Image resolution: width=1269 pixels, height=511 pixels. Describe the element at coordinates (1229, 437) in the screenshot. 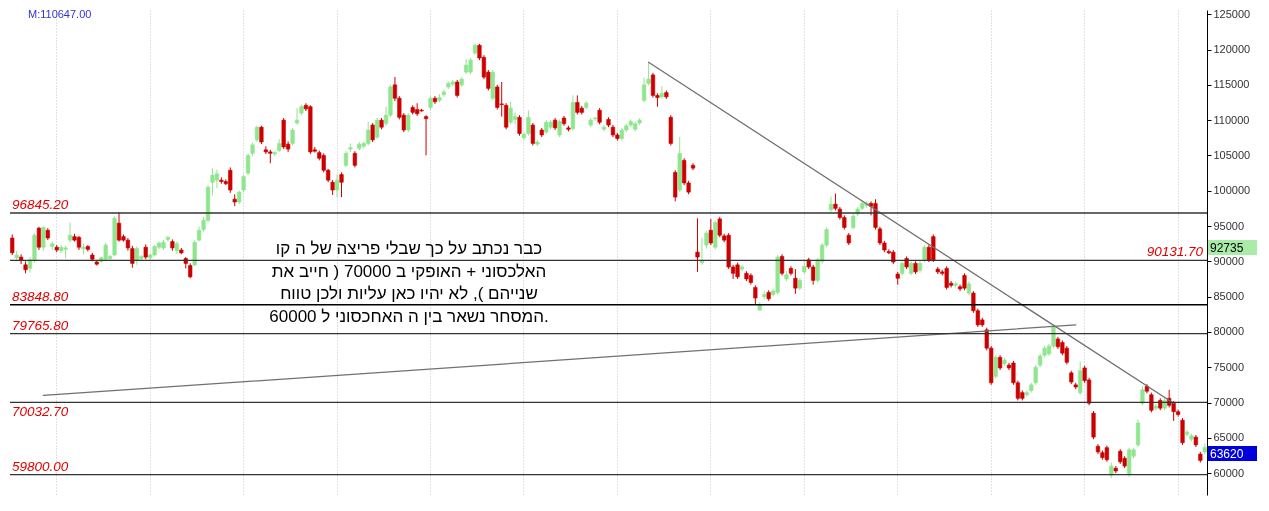

I see `y-tick-label: 65000` at that location.